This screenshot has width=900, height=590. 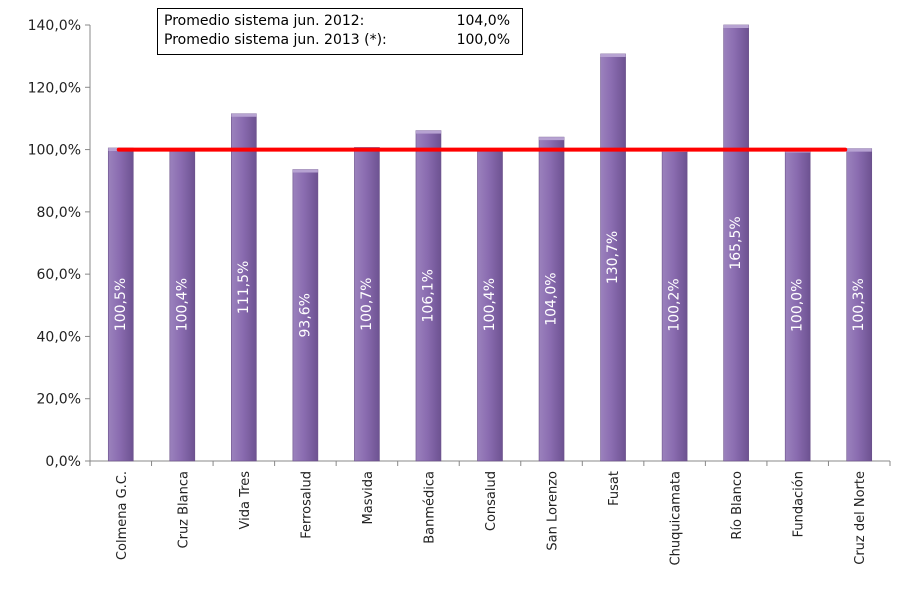 I want to click on category-label: Colmena G.C., so click(x=122, y=515).